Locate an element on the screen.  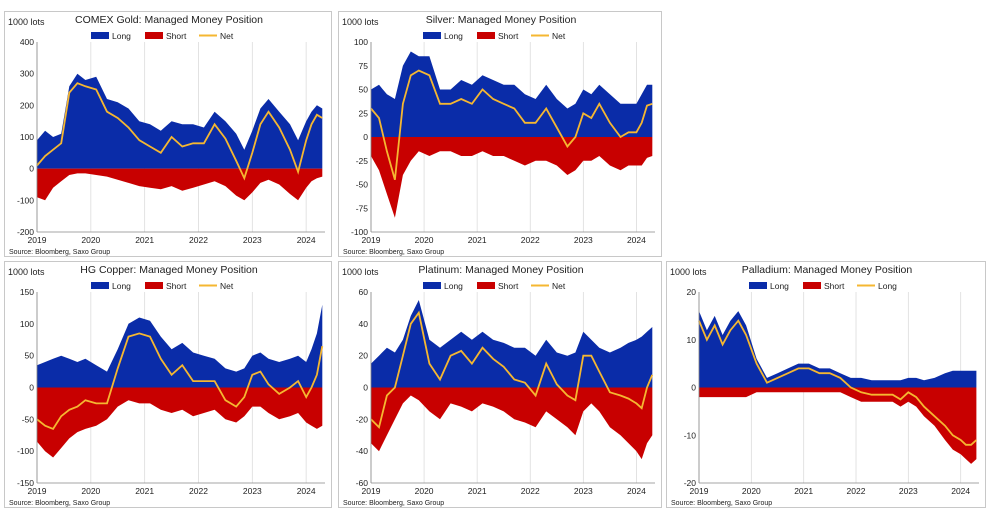
chart-title: Silver: Managed Money Position is located at coordinates (501, 20).